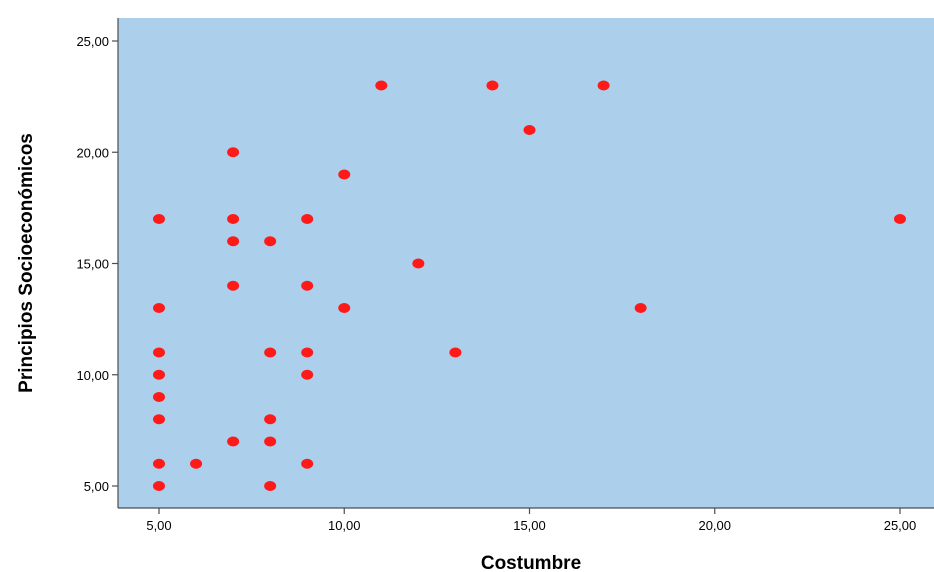 This screenshot has height=572, width=934. I want to click on y-tick-label: 15,00, so click(92, 264).